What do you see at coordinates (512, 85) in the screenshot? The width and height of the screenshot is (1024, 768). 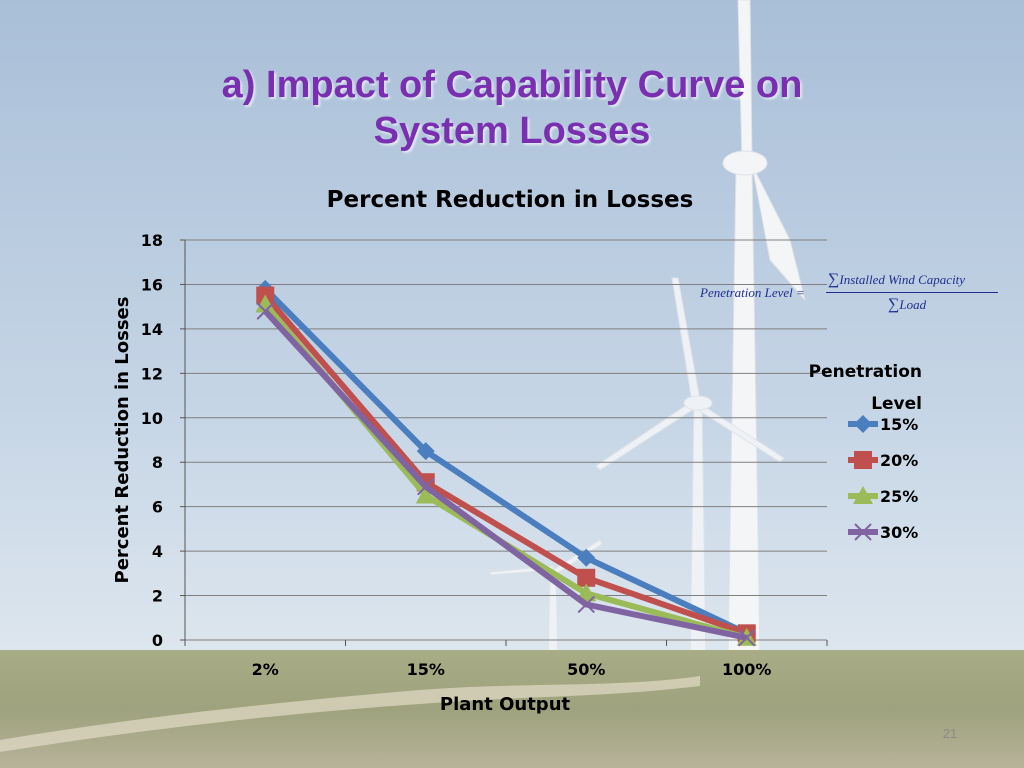 I see `slide-title-line-1: a) Impact of Capability Curve on` at bounding box center [512, 85].